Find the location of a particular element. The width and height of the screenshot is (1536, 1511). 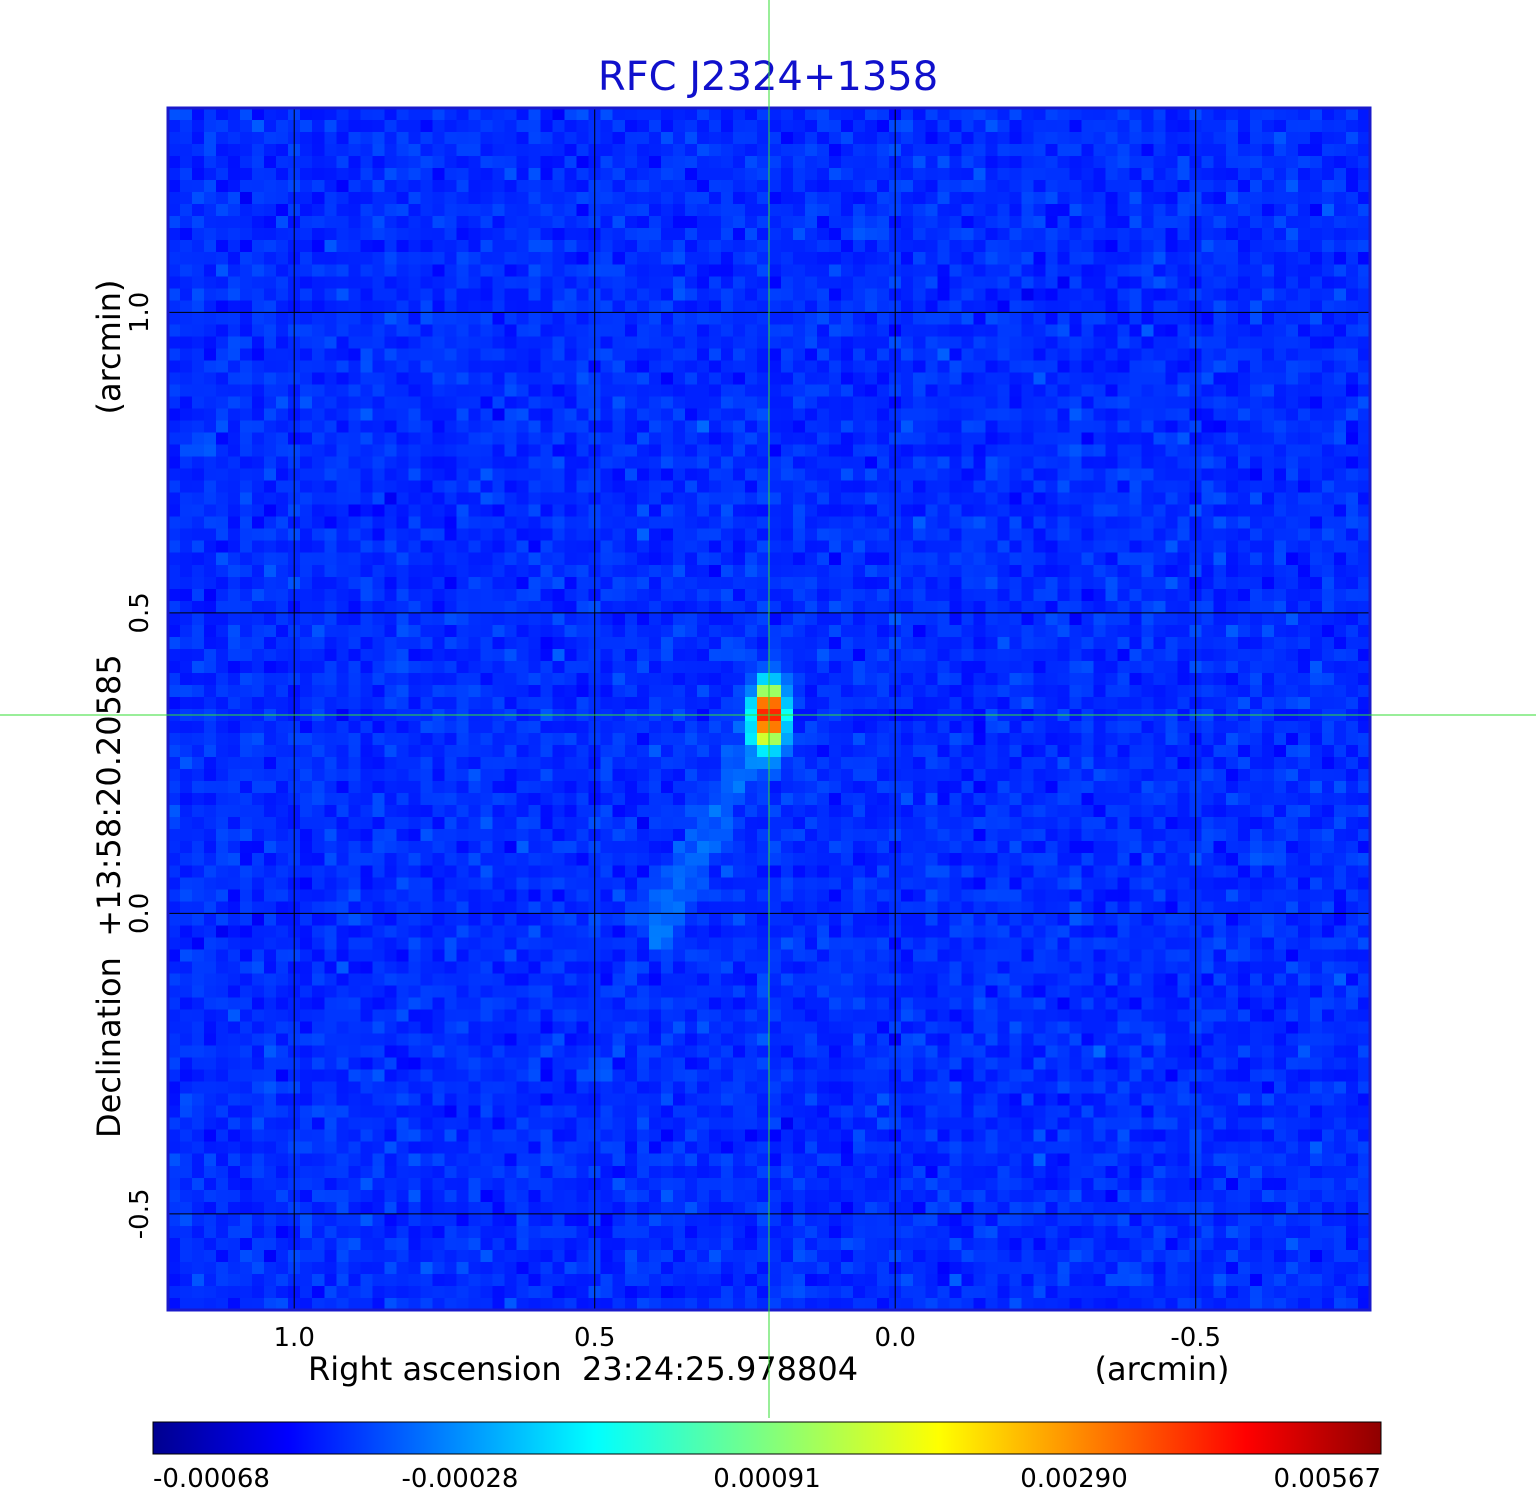

colorbar-tick-label: 0.00567 is located at coordinates (1327, 1479).